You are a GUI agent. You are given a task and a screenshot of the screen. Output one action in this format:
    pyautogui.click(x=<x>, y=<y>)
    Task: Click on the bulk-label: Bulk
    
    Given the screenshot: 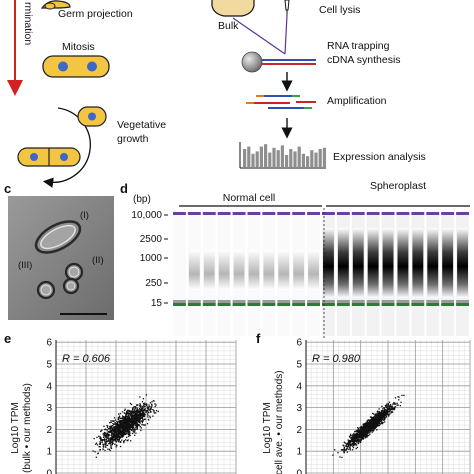 What is the action you would take?
    pyautogui.click(x=228, y=26)
    